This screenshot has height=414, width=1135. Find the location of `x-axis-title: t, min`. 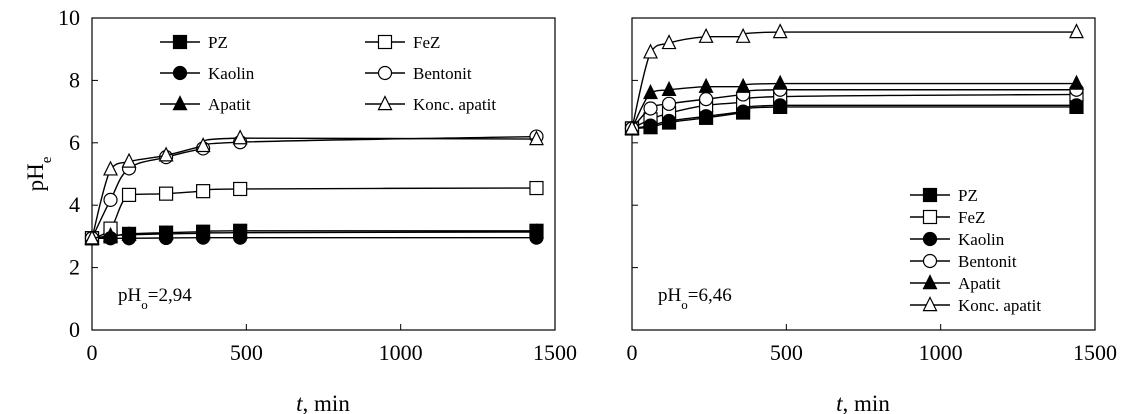

x-axis-title: t, min is located at coordinates (863, 402).